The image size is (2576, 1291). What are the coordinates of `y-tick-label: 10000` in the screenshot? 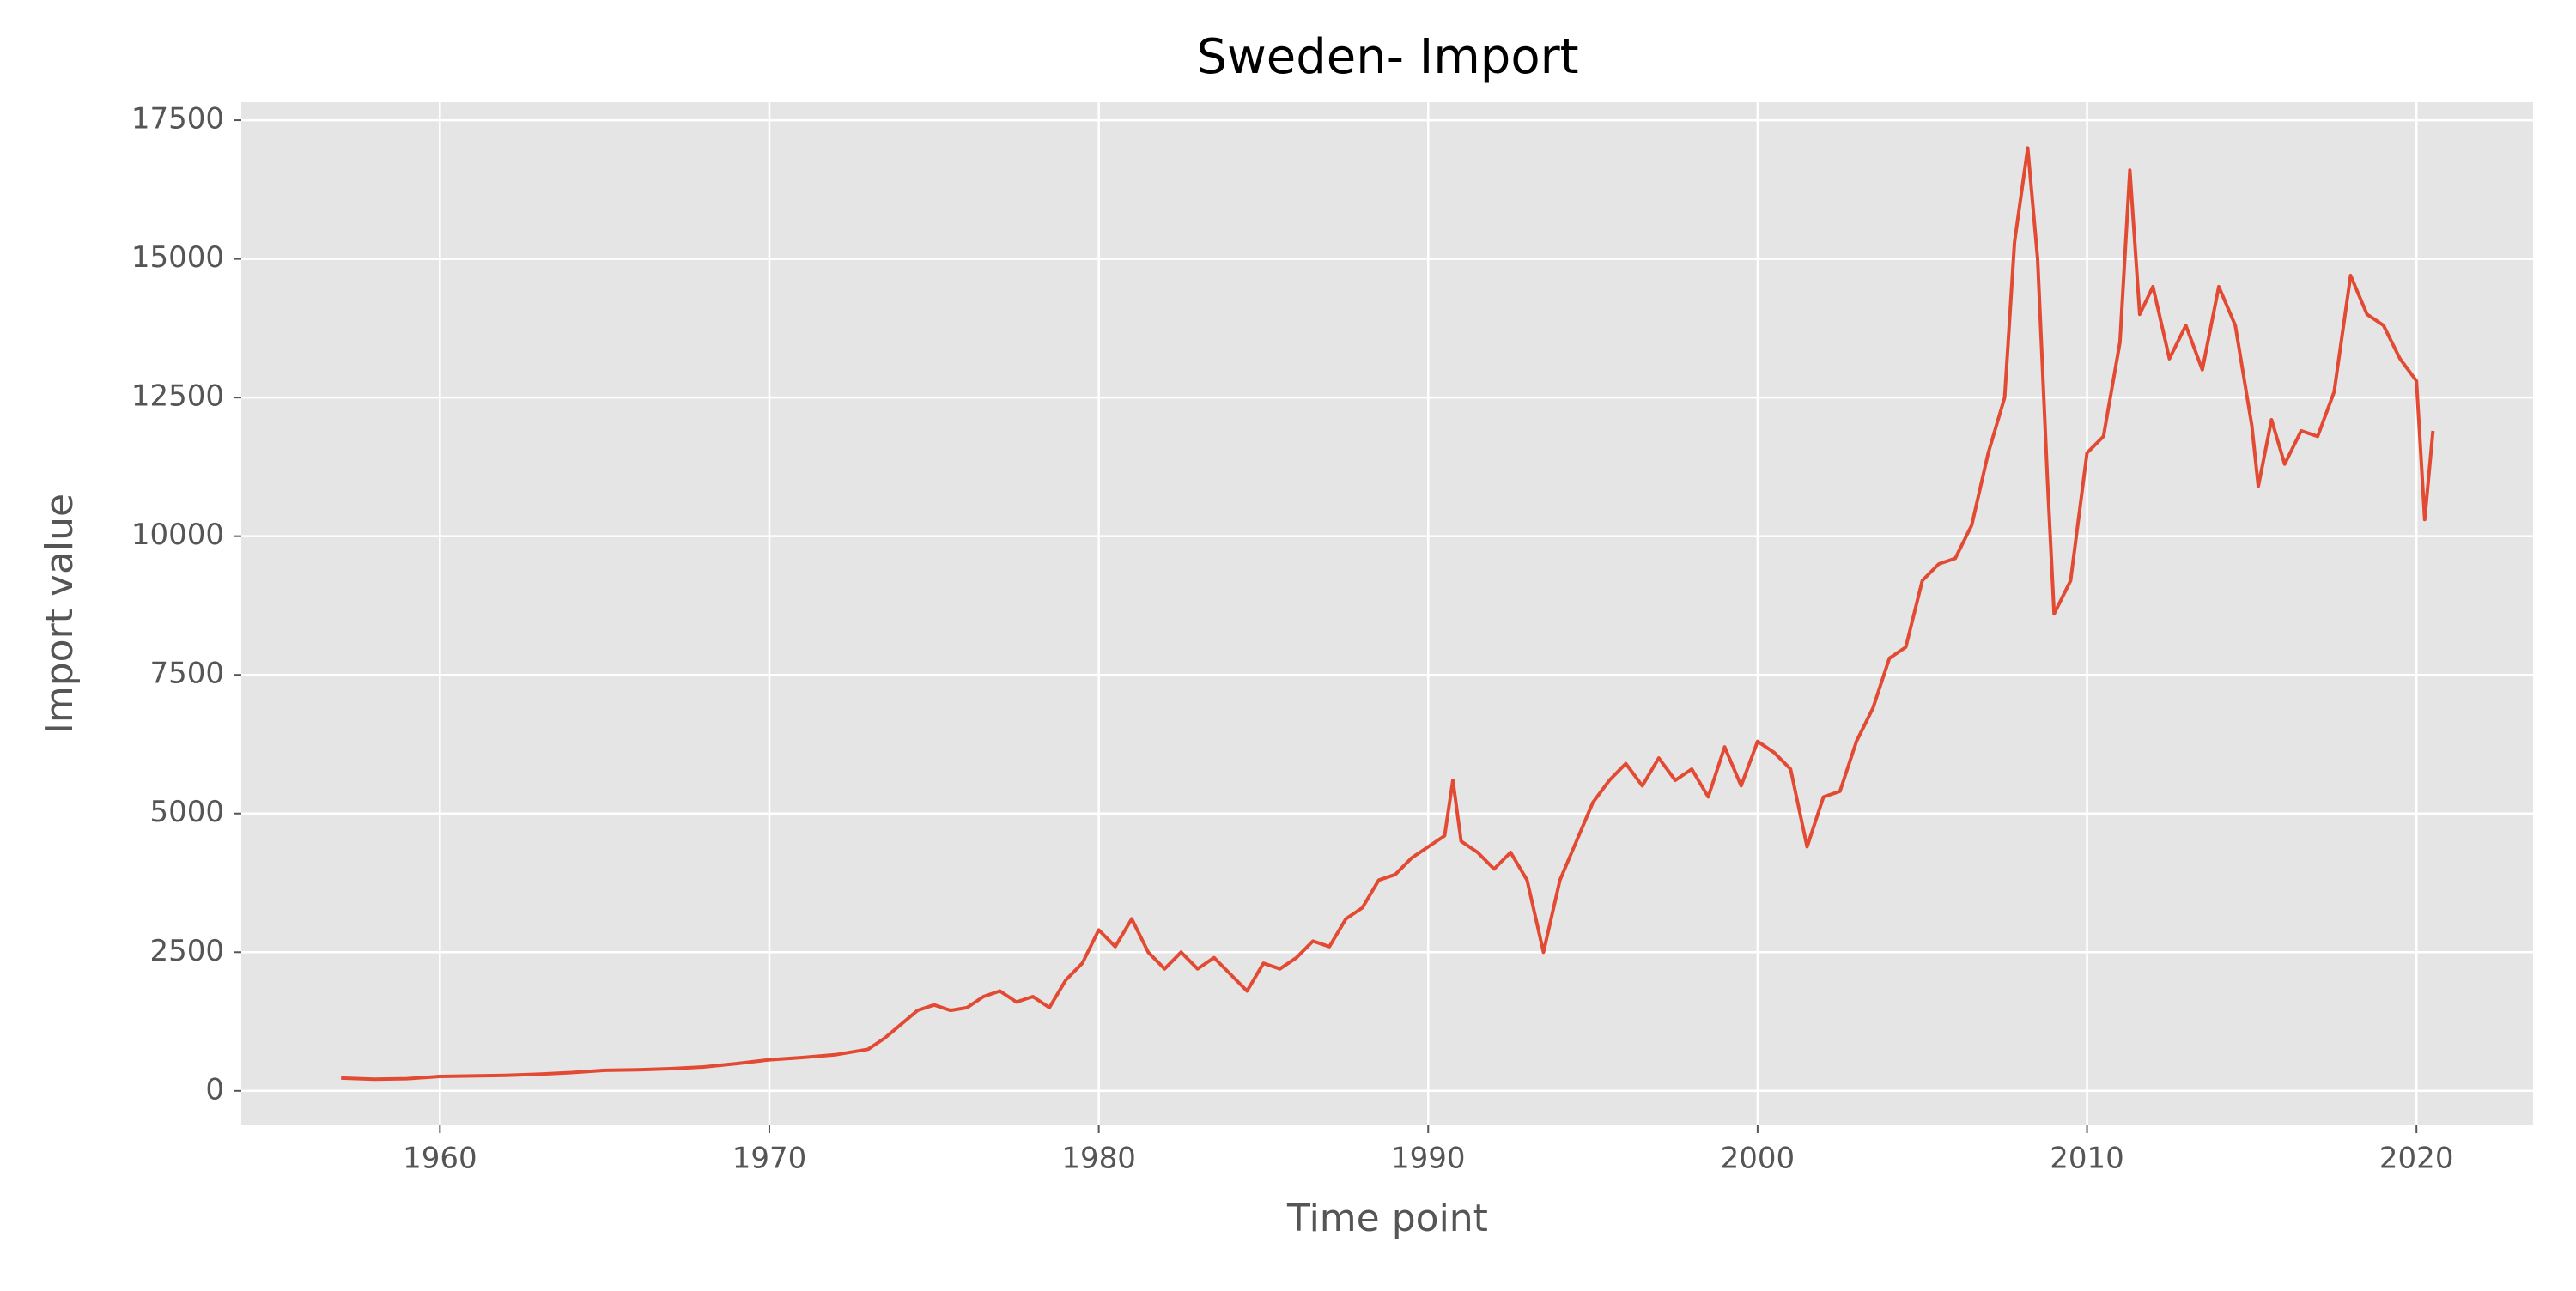 It's located at (177, 535).